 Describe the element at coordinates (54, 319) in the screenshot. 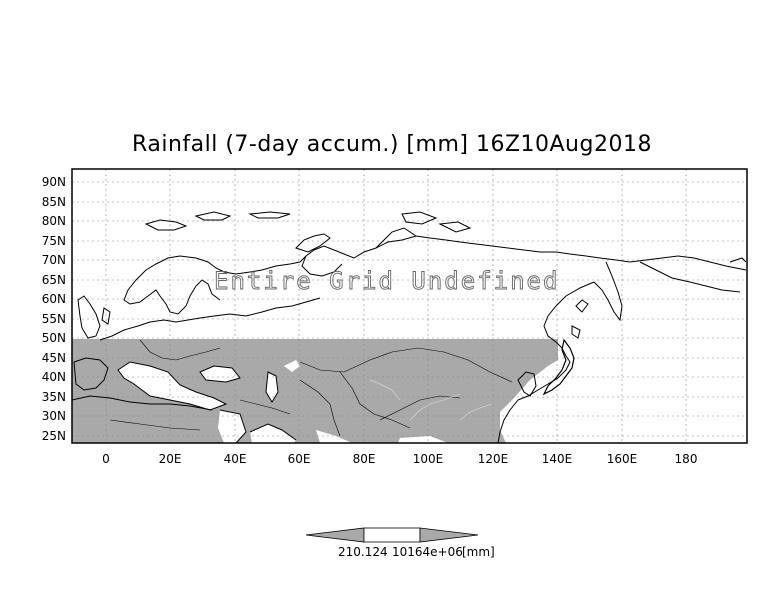

I see `lat-tick: 55N` at that location.